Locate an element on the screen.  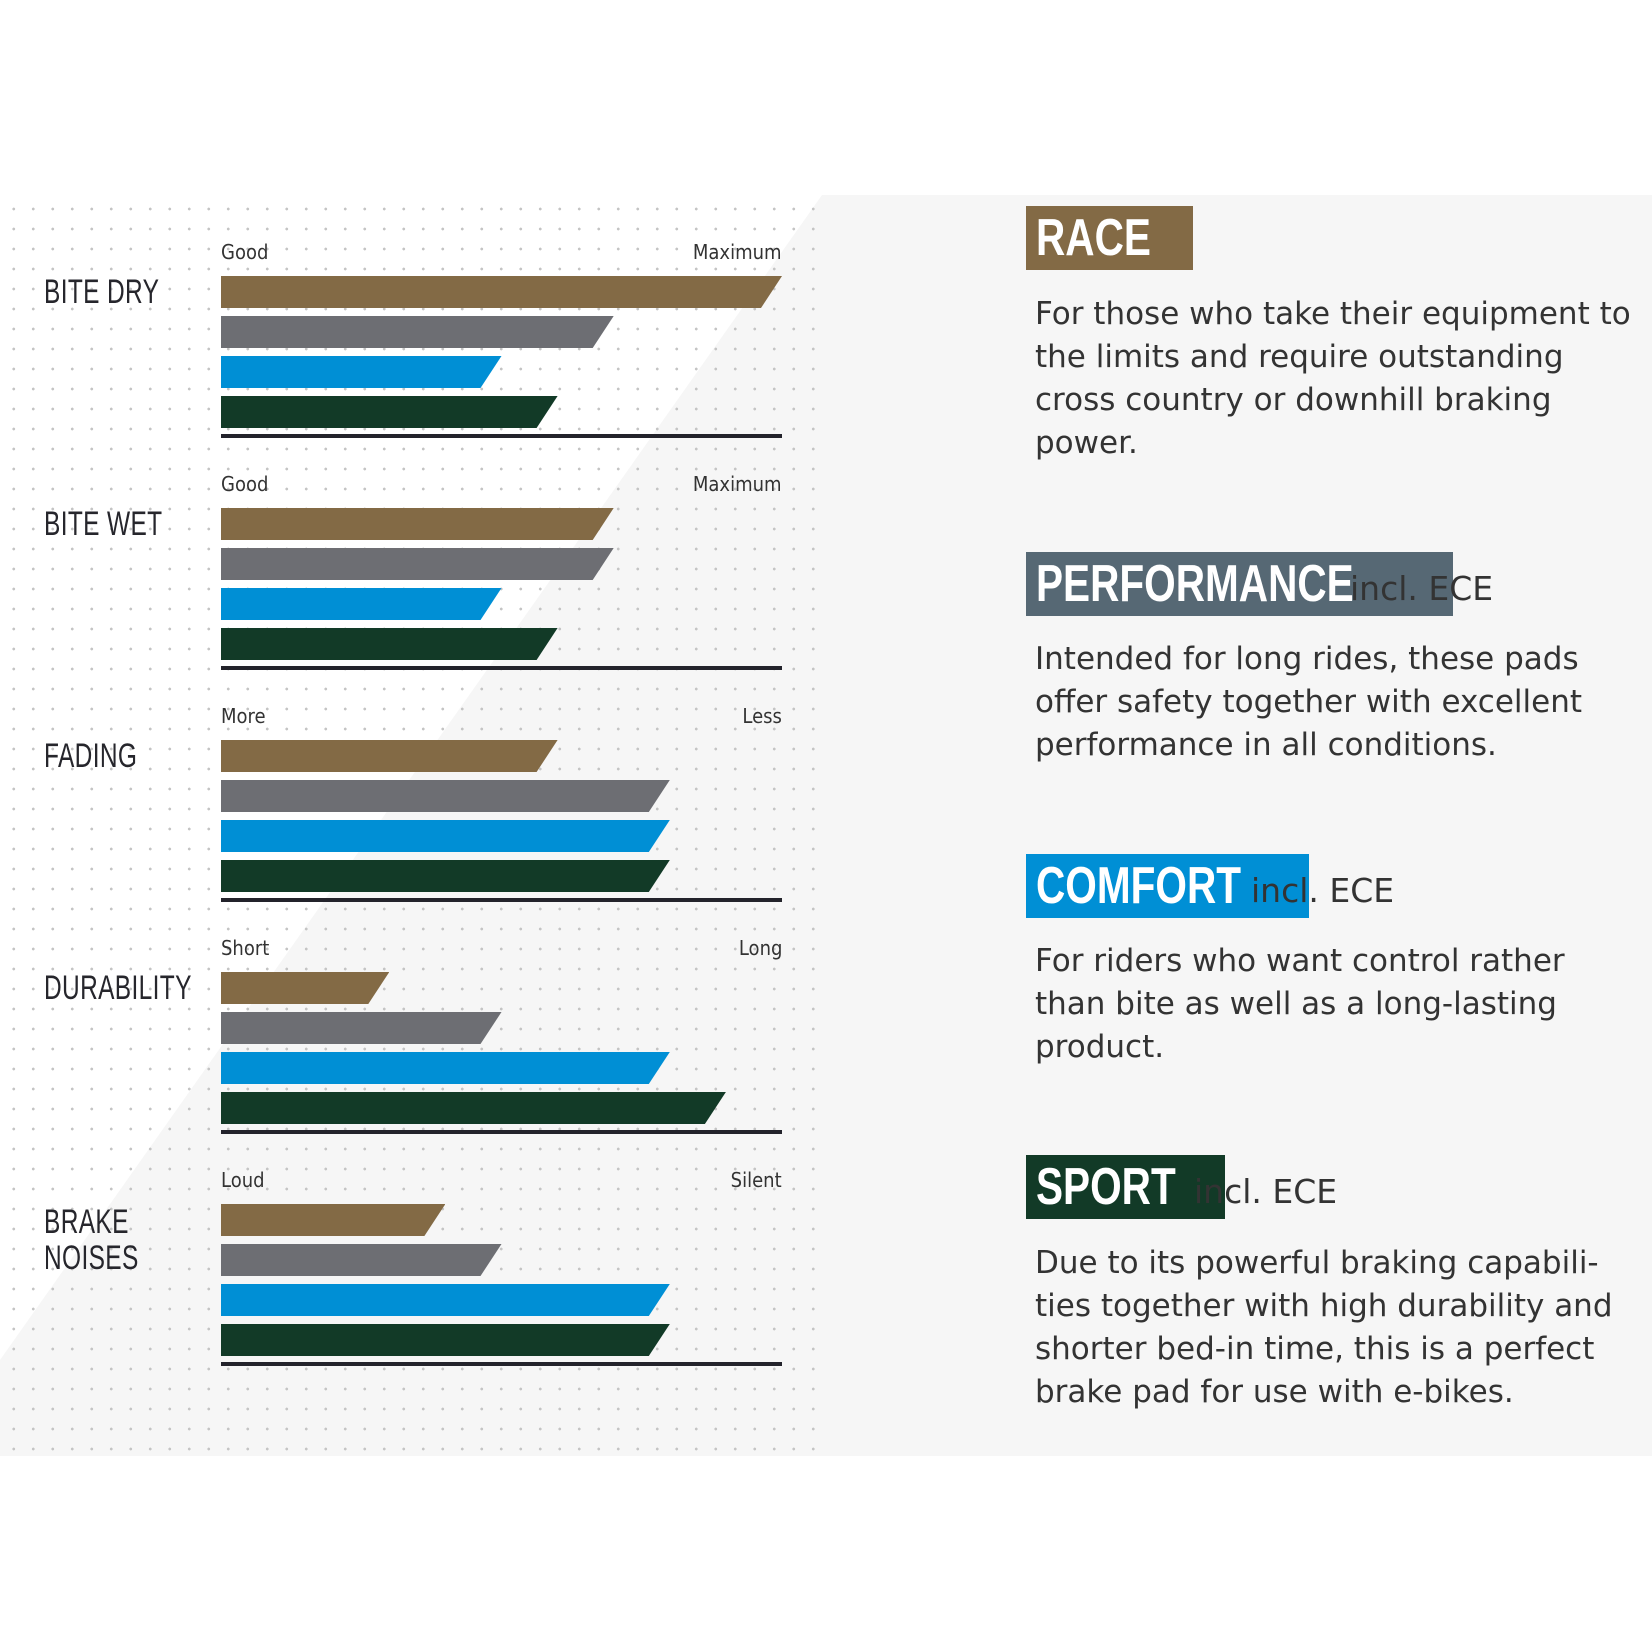
sport-ece: incl. ECE is located at coordinates (1266, 1191).